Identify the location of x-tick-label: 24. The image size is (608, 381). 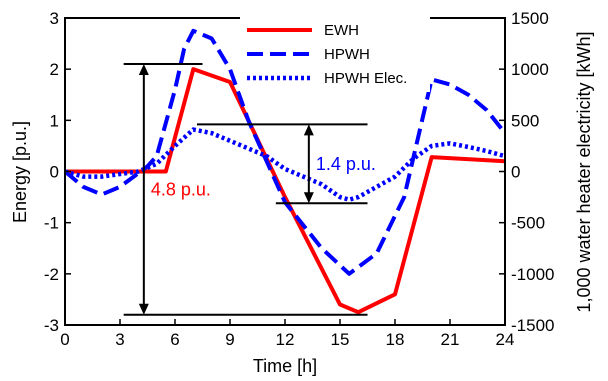
(505, 339).